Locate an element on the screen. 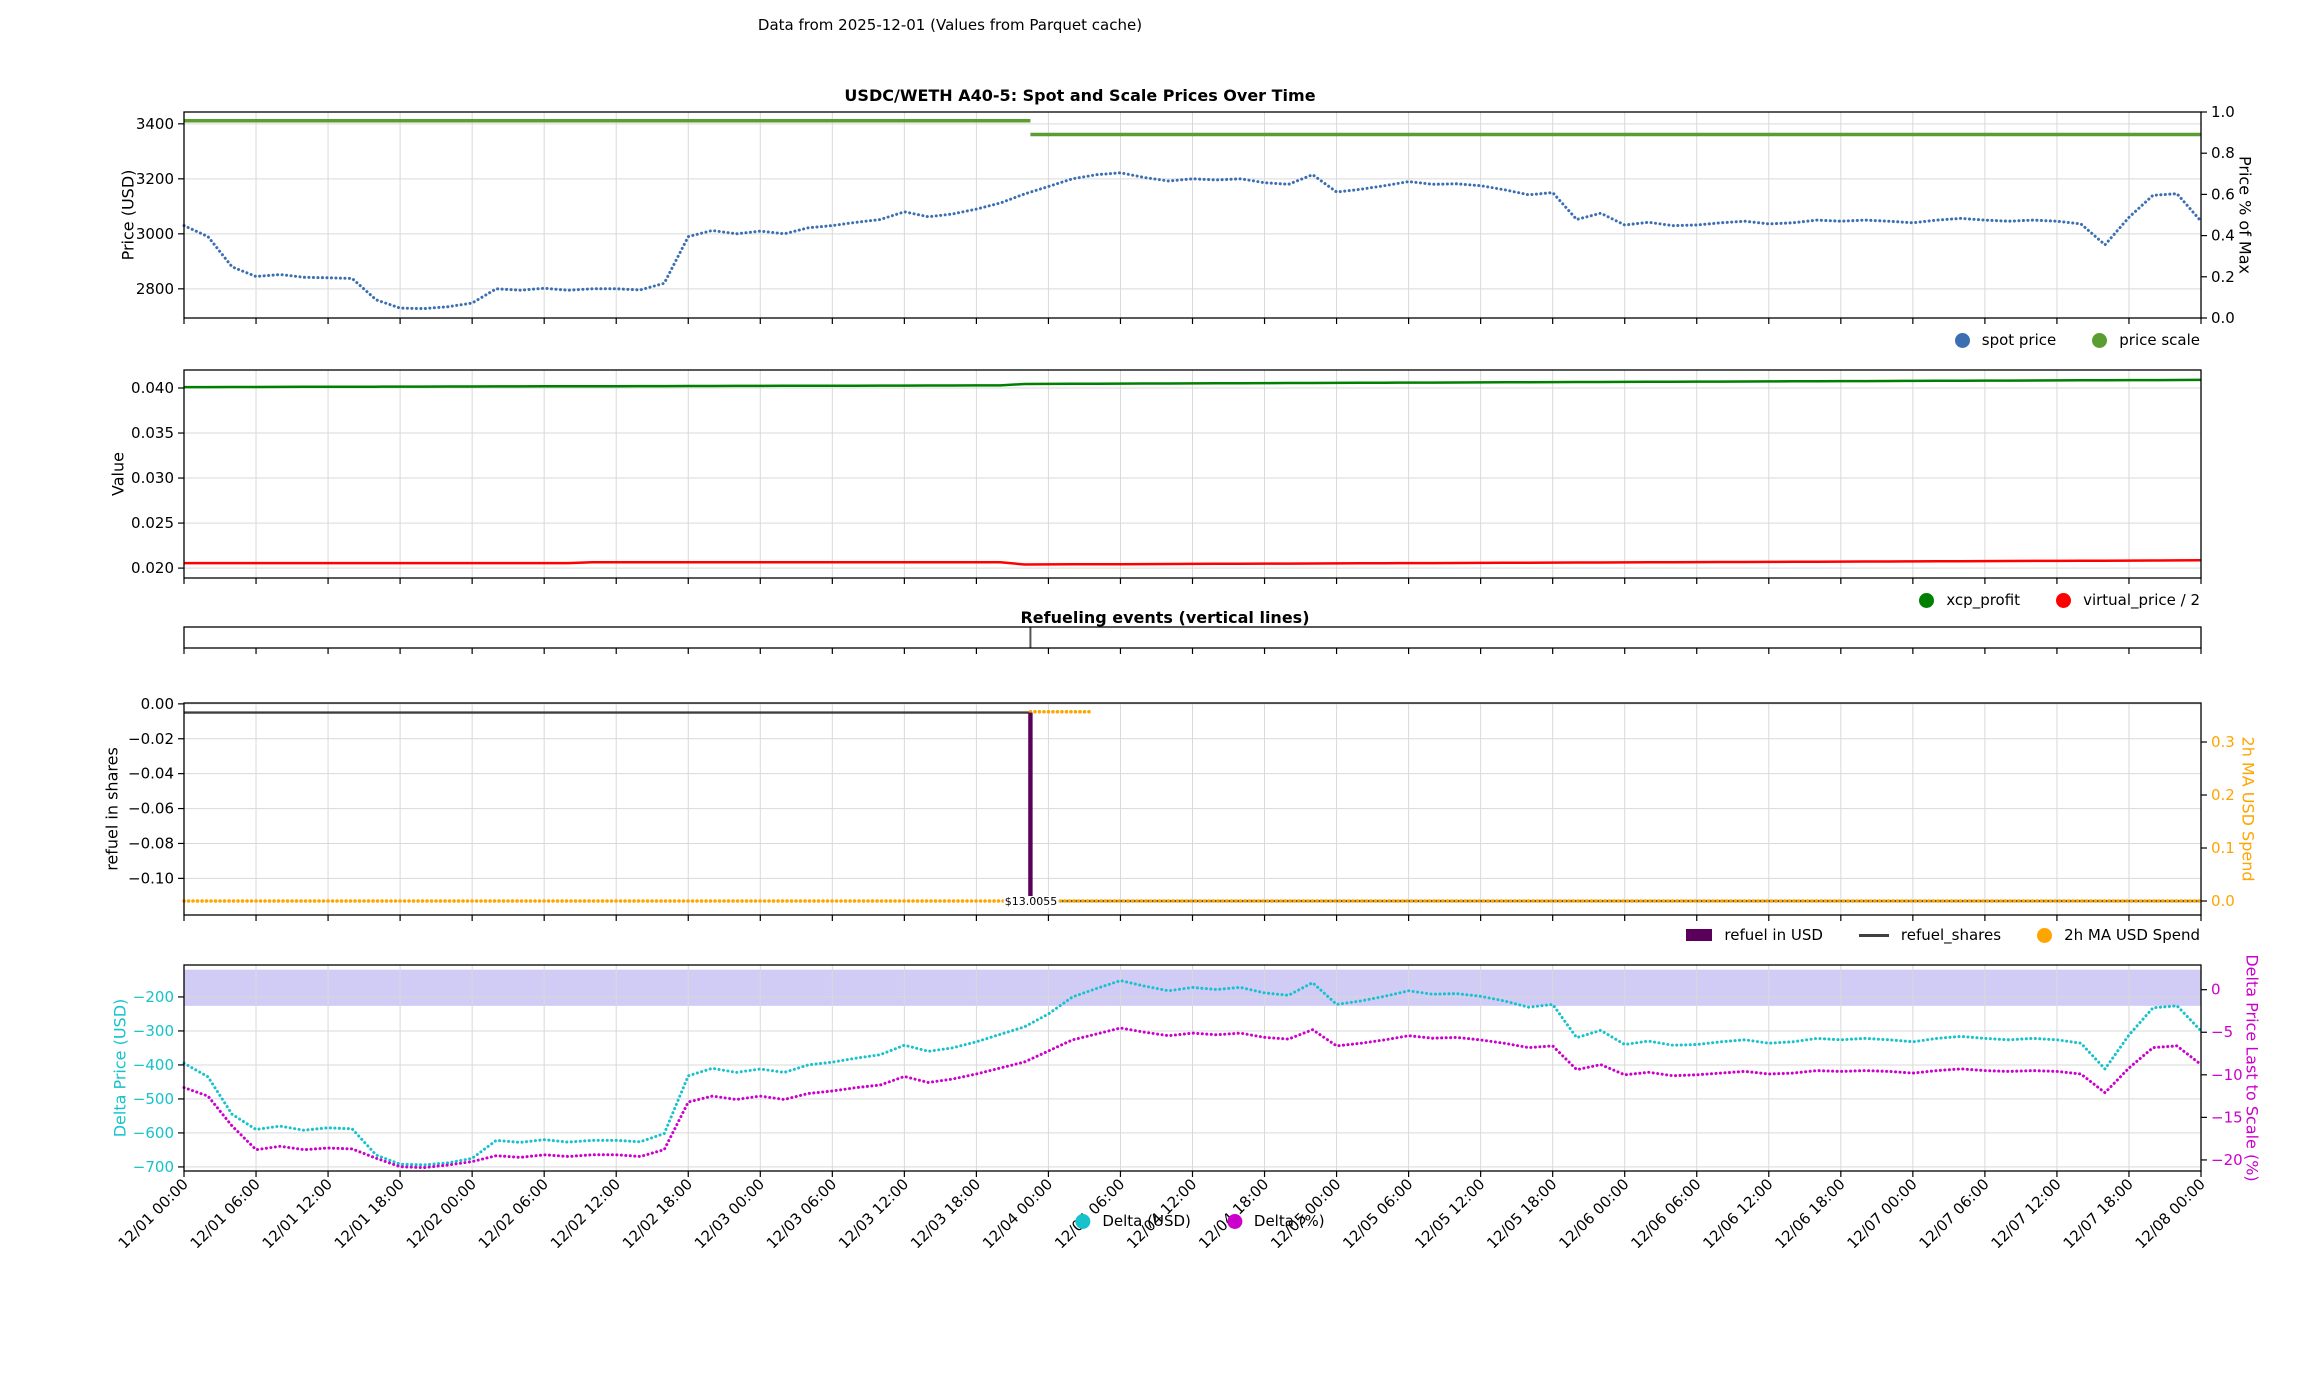  tick-label: 12/05 06:00 is located at coordinates (1377, 1213).